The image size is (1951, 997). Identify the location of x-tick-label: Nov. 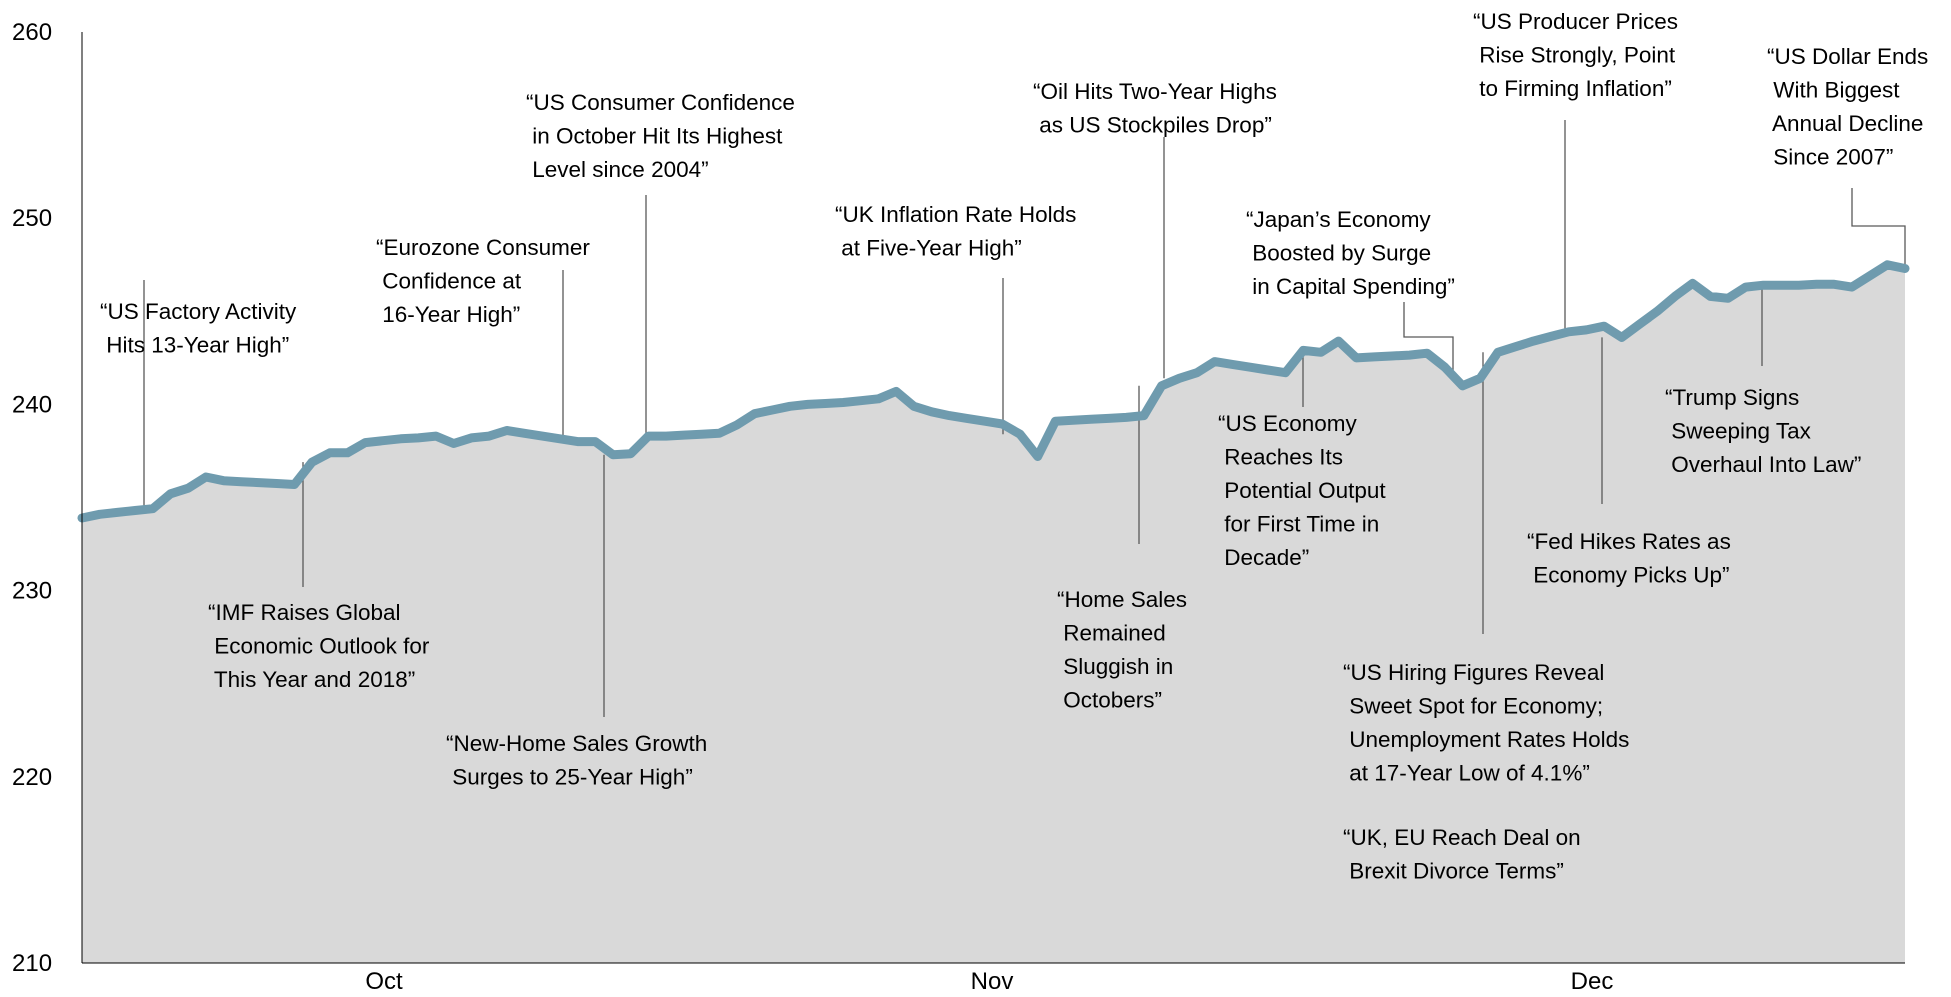
(992, 981).